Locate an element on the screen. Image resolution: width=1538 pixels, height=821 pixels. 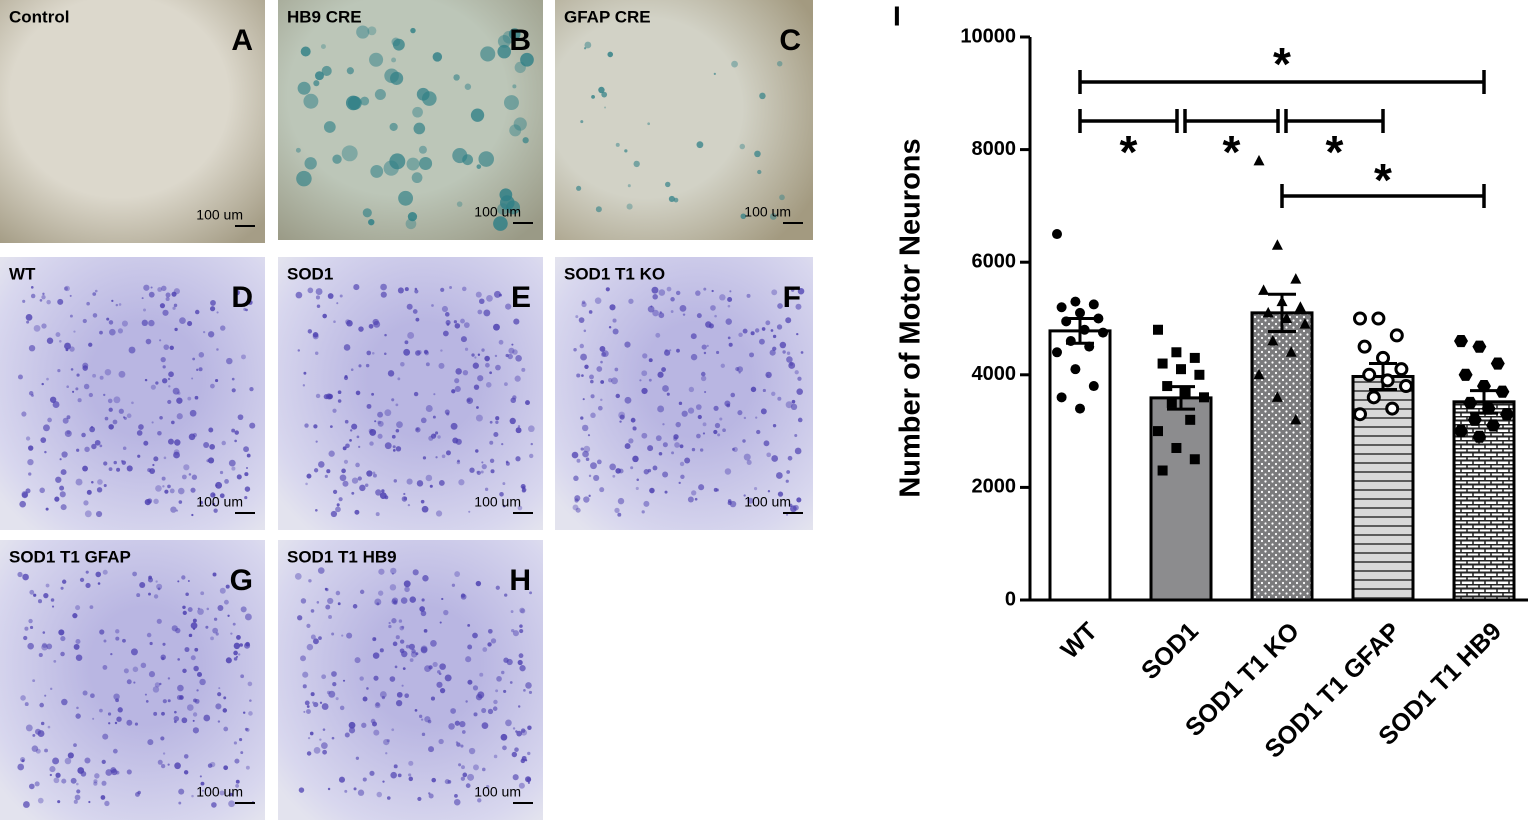
panel-label: Control is located at coordinates (39, 16).